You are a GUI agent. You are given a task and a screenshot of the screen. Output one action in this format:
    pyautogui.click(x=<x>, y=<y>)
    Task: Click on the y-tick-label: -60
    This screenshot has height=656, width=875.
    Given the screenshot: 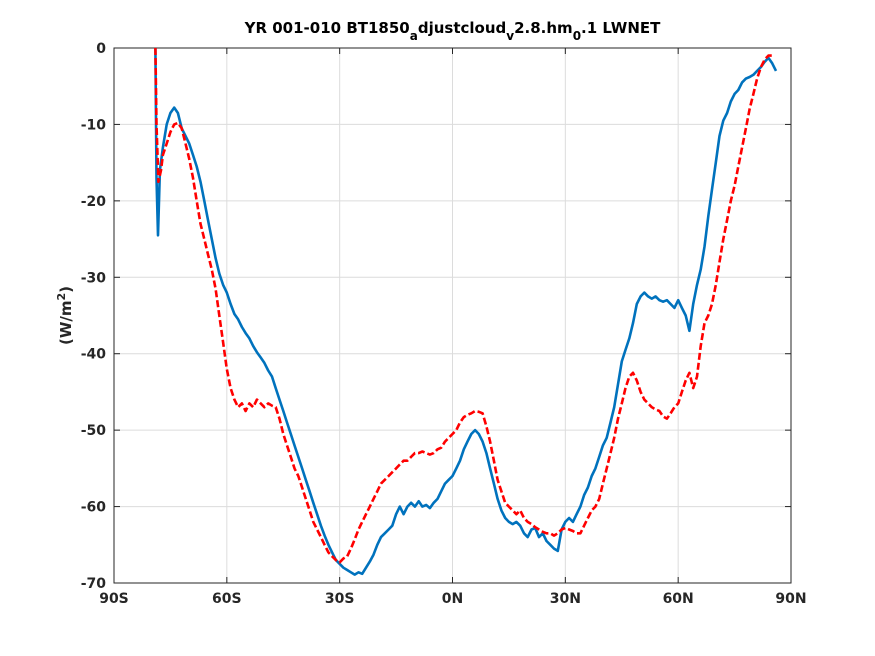 What is the action you would take?
    pyautogui.click(x=94, y=508)
    